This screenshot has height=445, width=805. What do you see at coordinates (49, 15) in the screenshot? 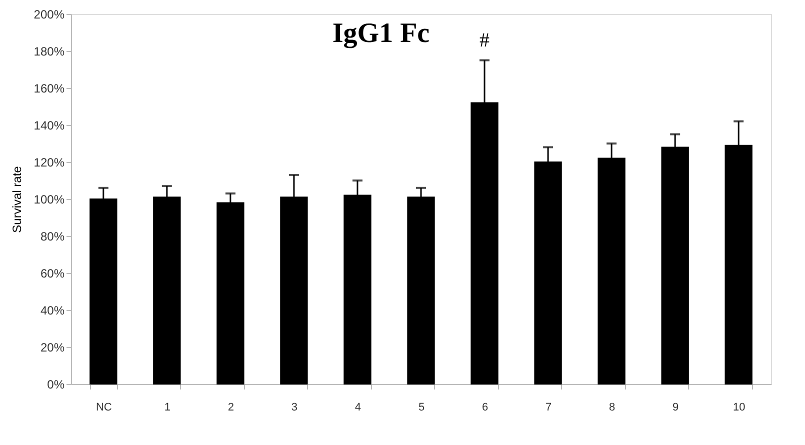
I see `y-tick-label: 200%` at bounding box center [49, 15].